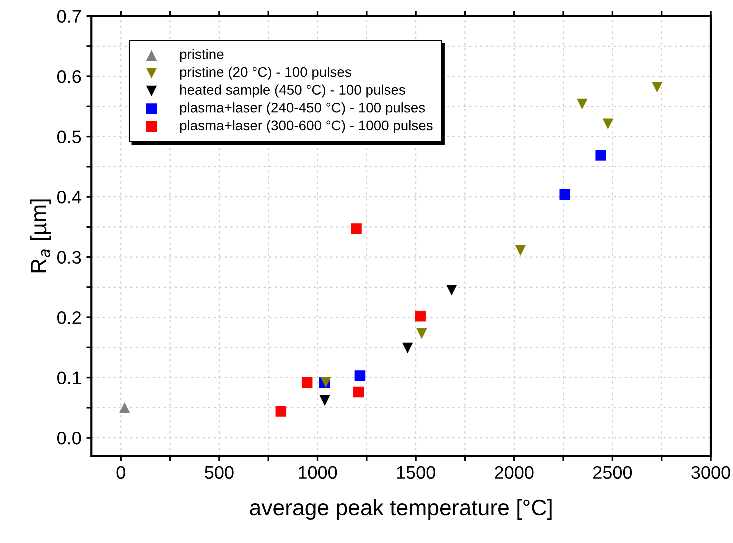 Image resolution: width=733 pixels, height=543 pixels. I want to click on x-axis-title: average peak temperature [°C], so click(401, 509).